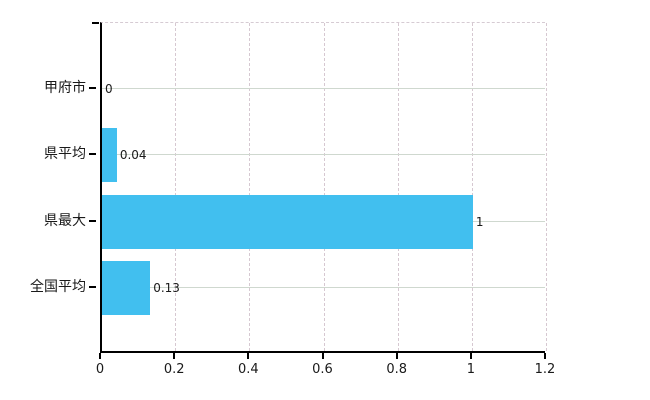  Describe the element at coordinates (109, 89) in the screenshot. I see `bar-value-label: 0` at that location.